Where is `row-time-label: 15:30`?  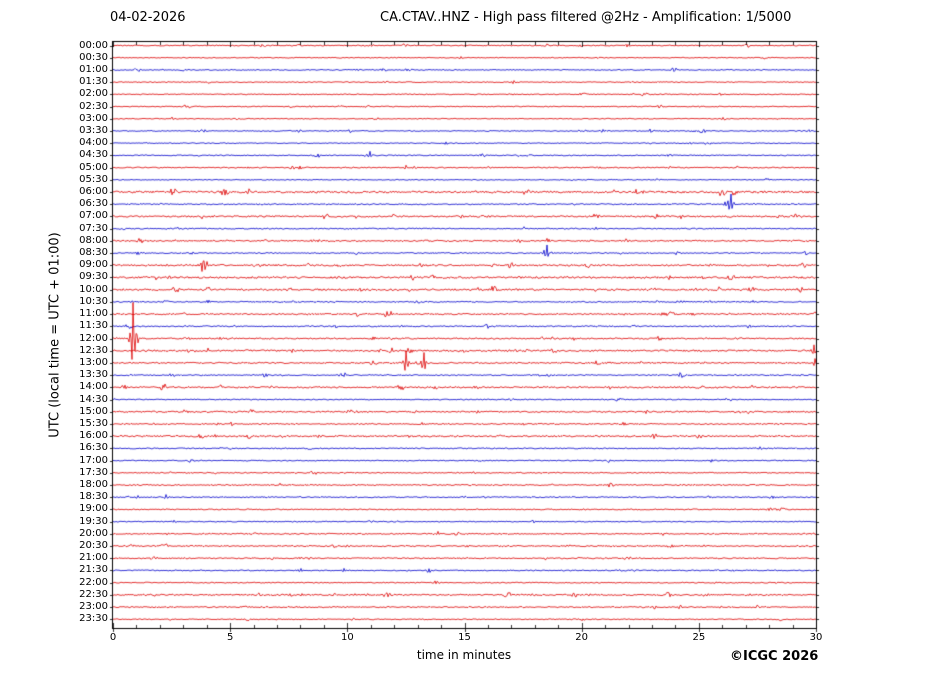 row-time-label: 15:30 is located at coordinates (93, 423).